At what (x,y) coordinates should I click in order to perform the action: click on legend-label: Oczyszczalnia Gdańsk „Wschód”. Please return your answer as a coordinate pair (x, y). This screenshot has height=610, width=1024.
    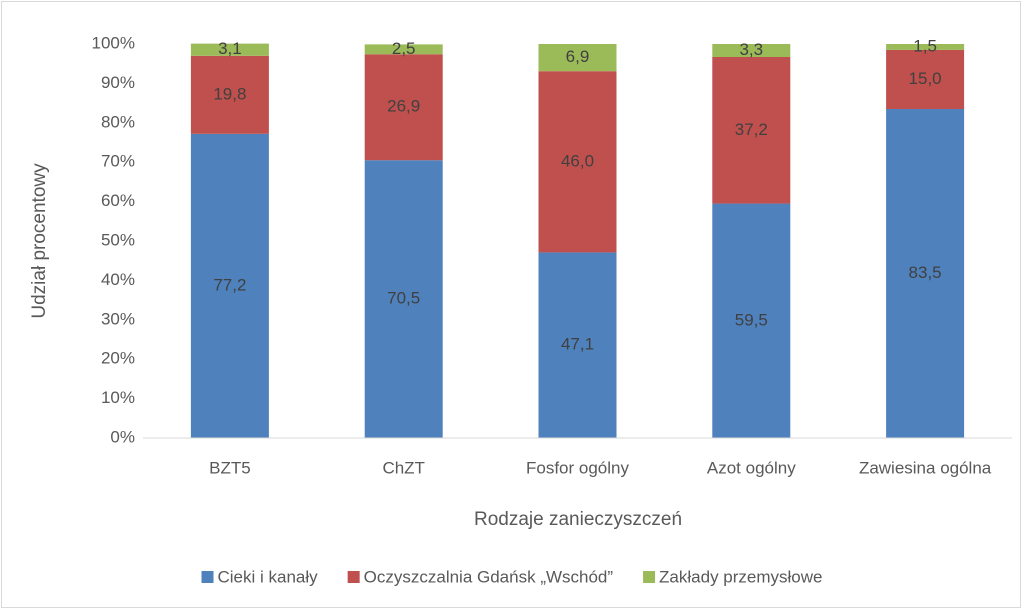
    Looking at the image, I should click on (489, 576).